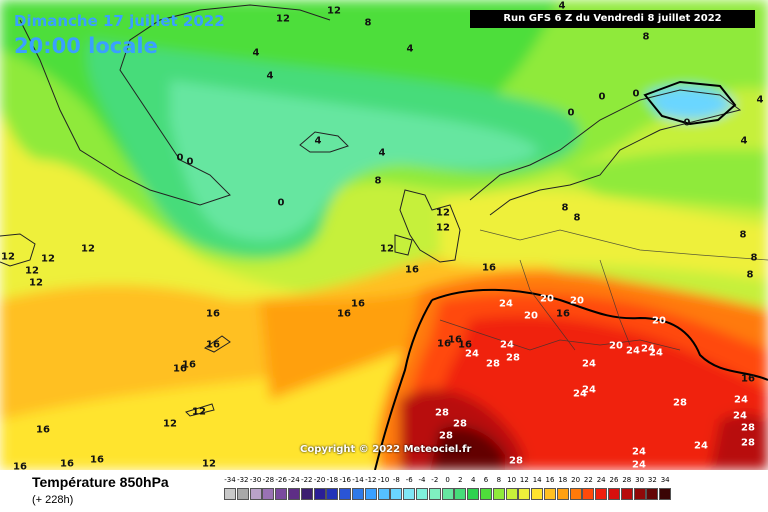 This screenshot has width=768, height=512. I want to click on legend-value: -4, so click(422, 480).